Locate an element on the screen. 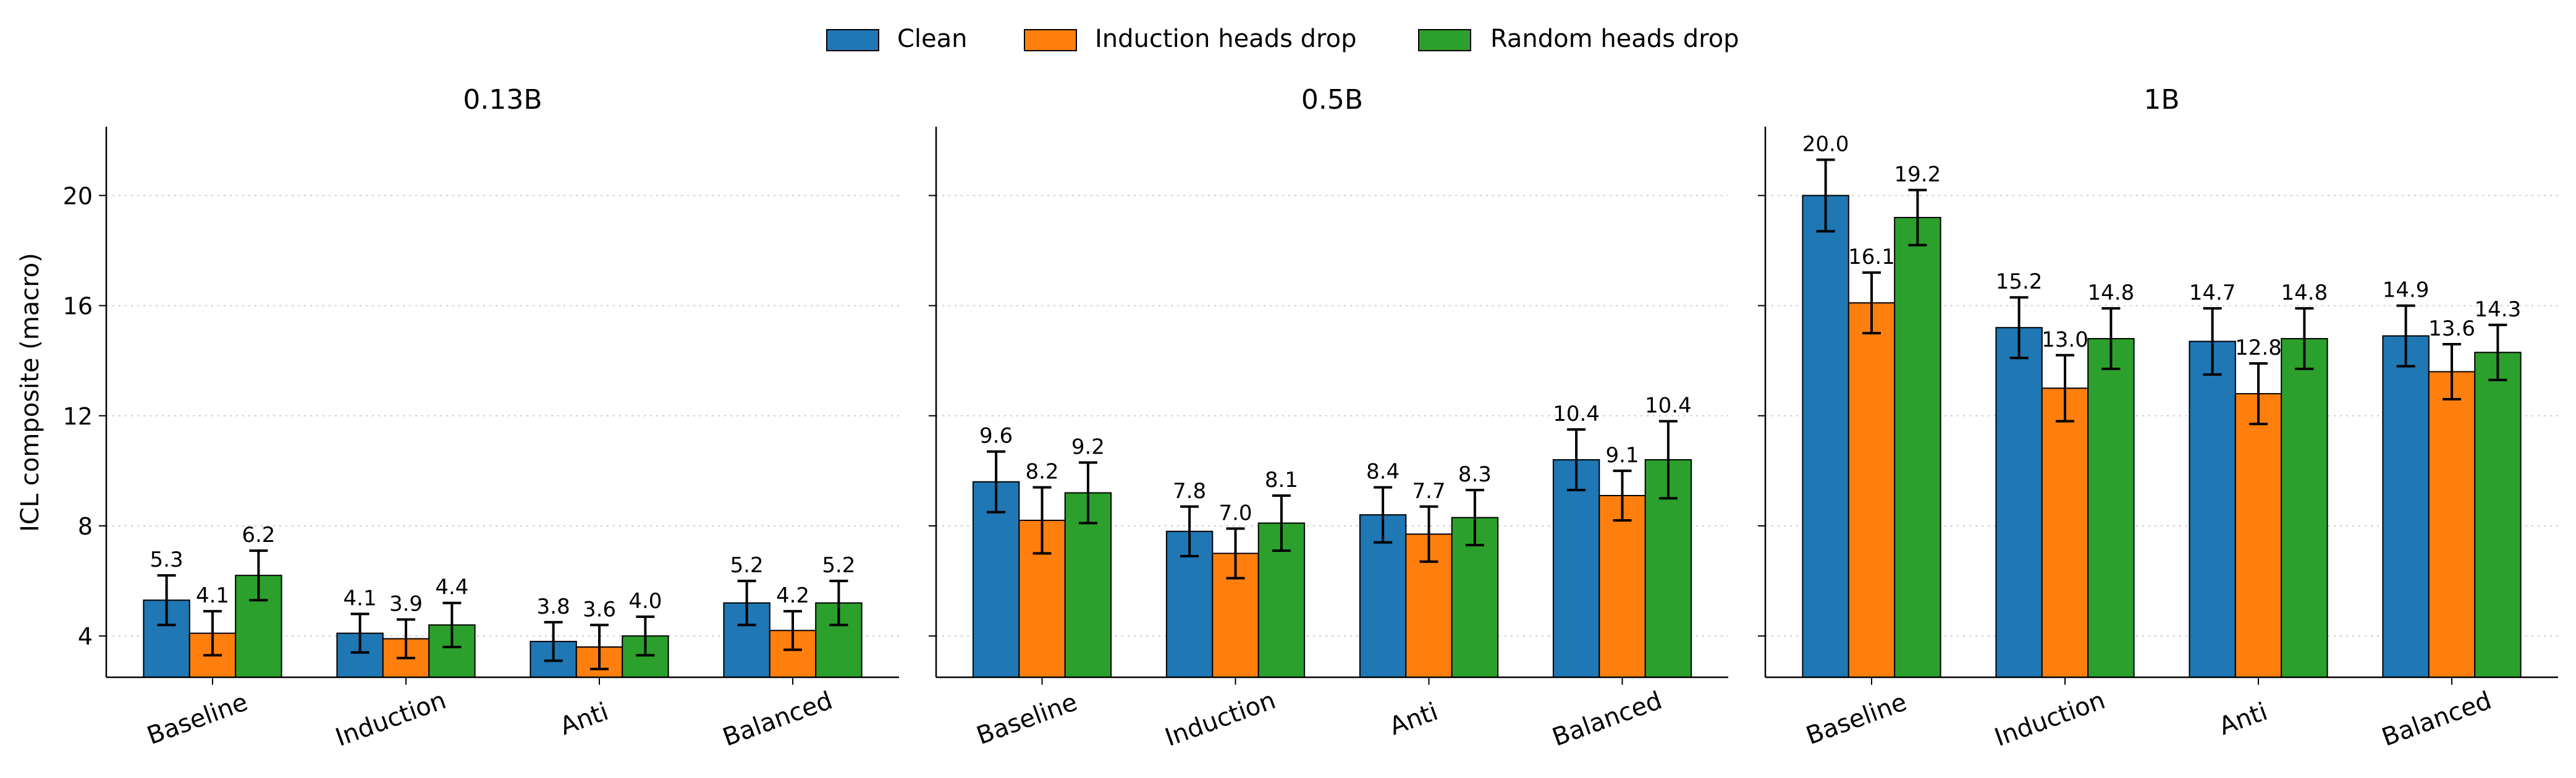 Image resolution: width=2576 pixels, height=778 pixels. bar-anti-induction-heads-drop is located at coordinates (2258, 535).